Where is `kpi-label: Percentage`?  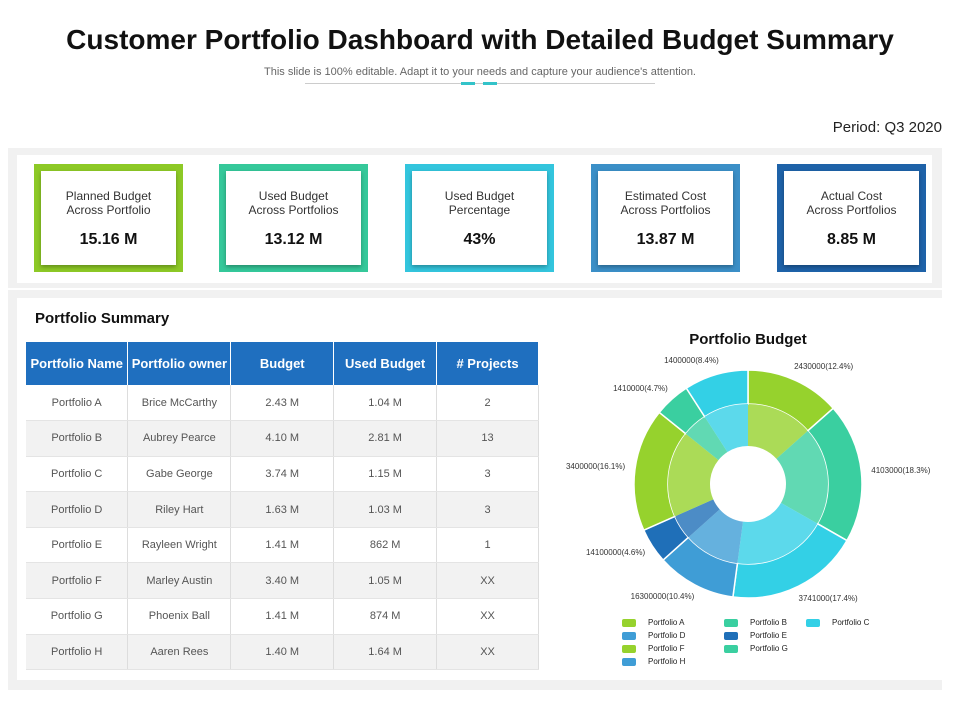
kpi-label: Percentage is located at coordinates (479, 210).